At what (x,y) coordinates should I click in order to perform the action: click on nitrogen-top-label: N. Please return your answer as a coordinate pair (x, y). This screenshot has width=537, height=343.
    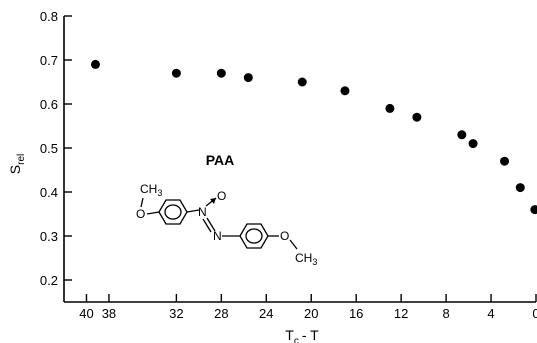
    Looking at the image, I should click on (202, 212).